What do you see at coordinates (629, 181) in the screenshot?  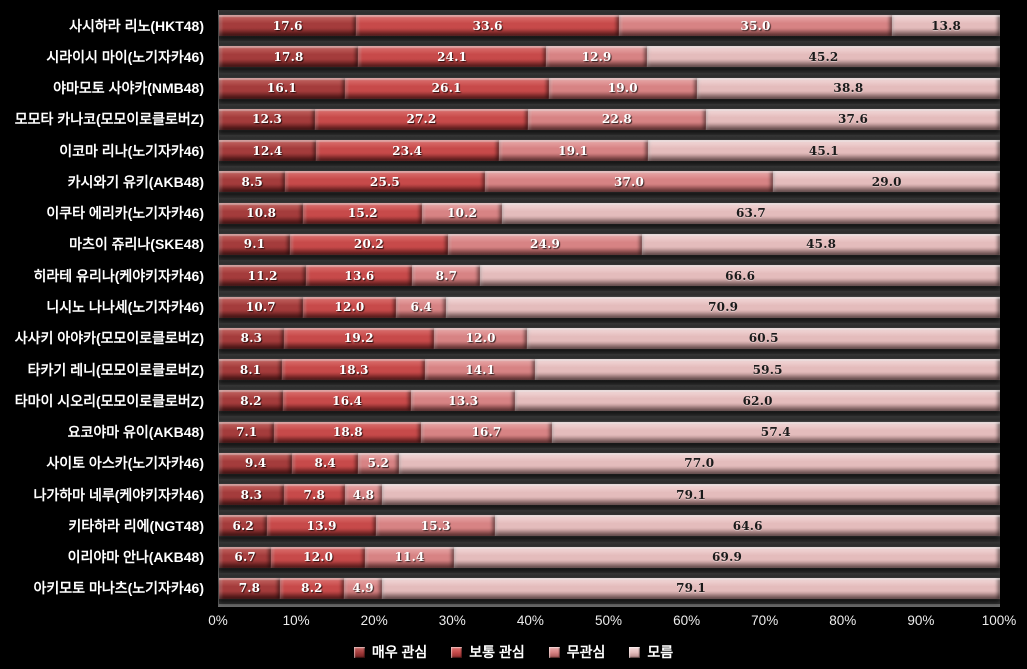 I see `bar-value-label: 37.0` at bounding box center [629, 181].